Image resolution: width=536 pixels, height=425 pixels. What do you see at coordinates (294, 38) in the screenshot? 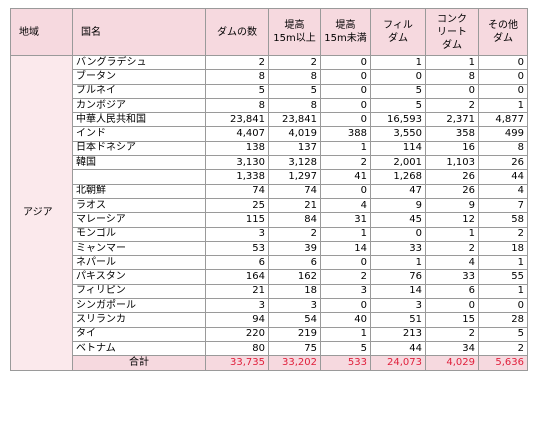
I see `header-line: 15m以上` at bounding box center [294, 38].